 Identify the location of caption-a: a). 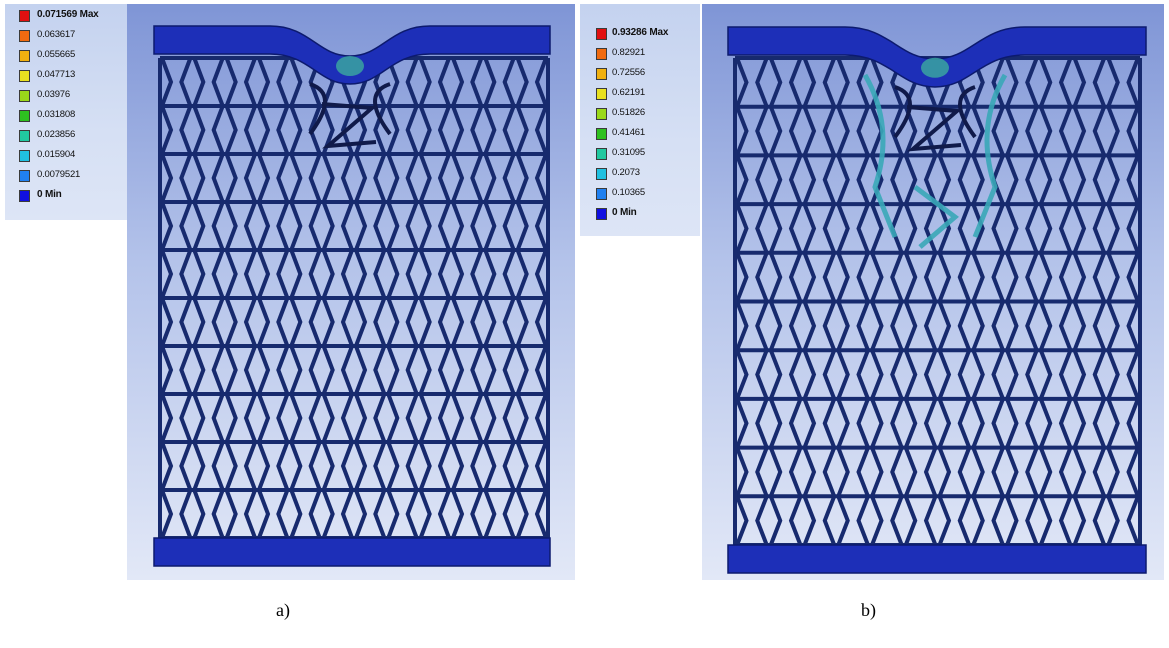
(283, 610).